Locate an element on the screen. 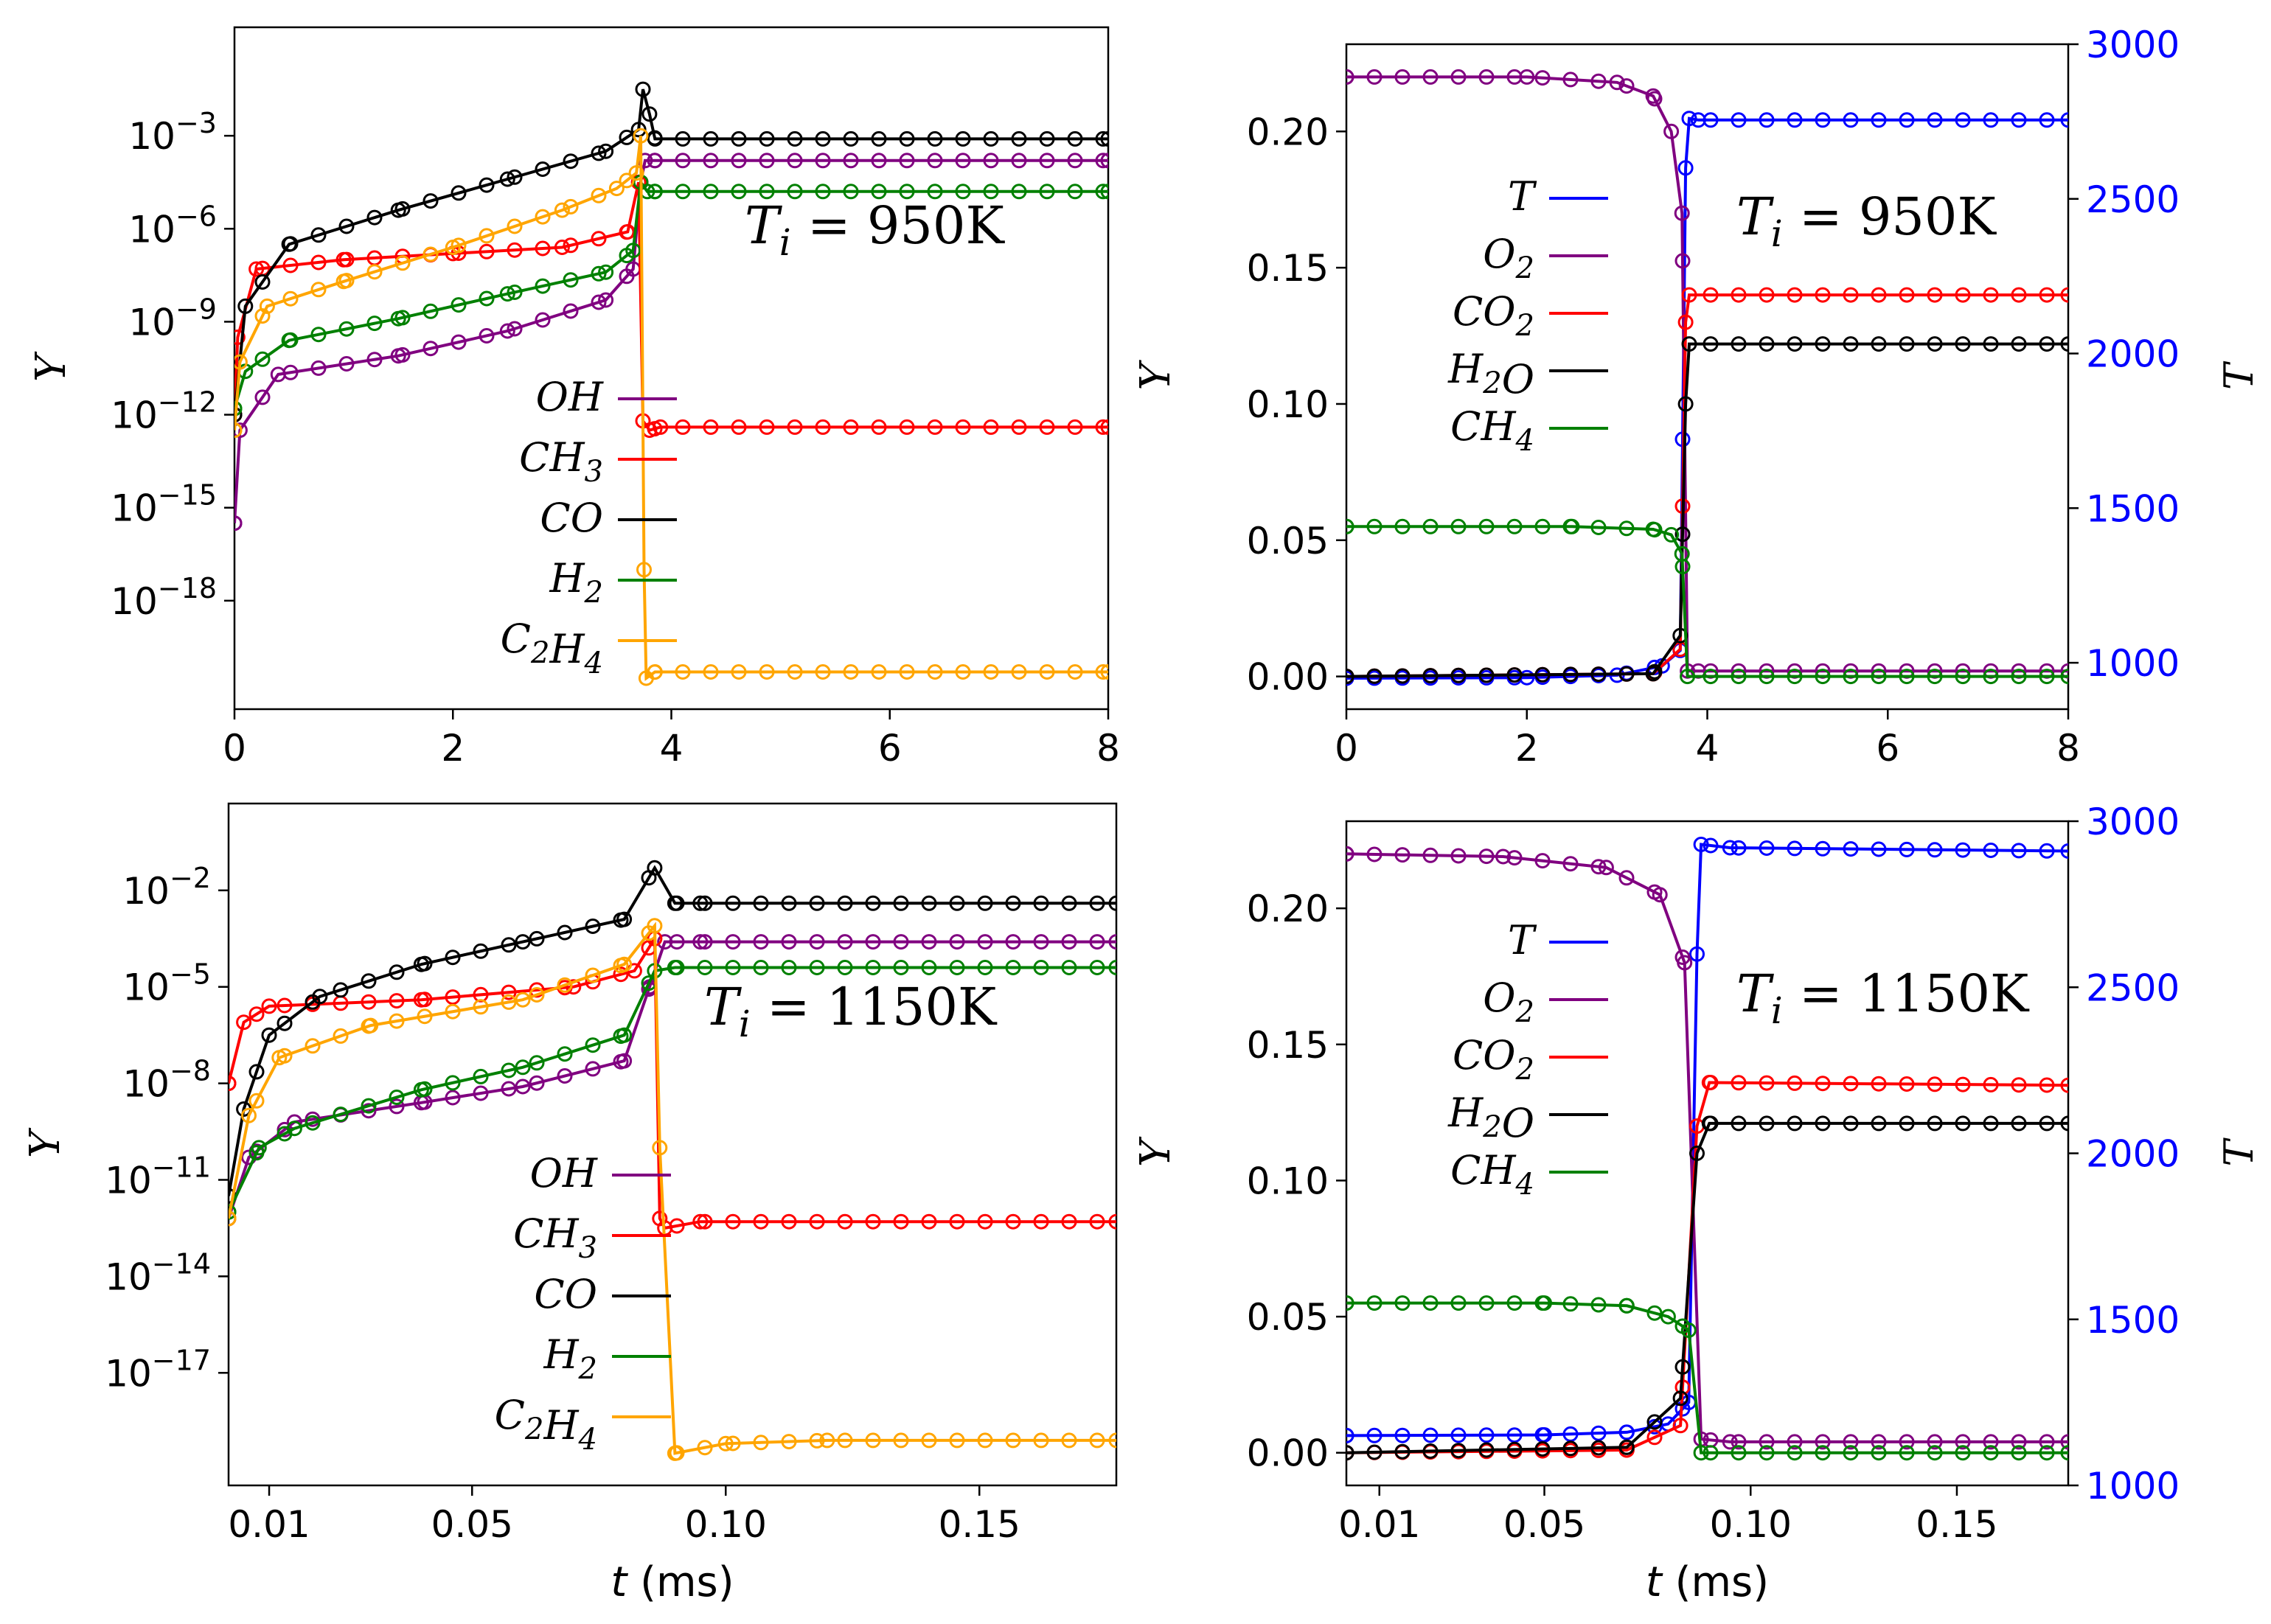 The height and width of the screenshot is (1624, 2271). y-tick-label: 10⁻¹⁷ is located at coordinates (158, 1369).